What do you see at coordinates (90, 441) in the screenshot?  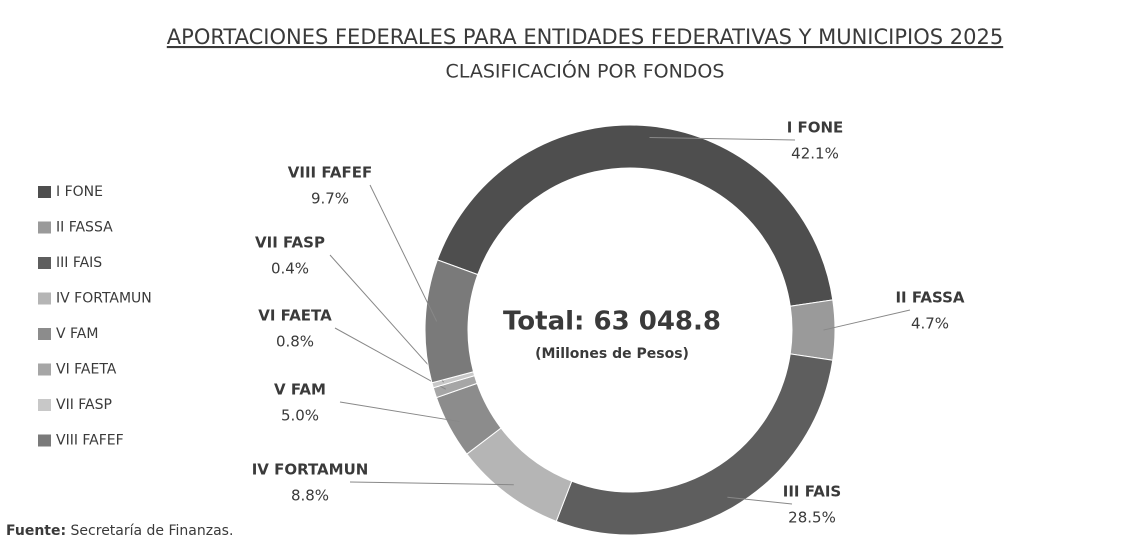 I see `legend-label: VIII FAFEF` at bounding box center [90, 441].